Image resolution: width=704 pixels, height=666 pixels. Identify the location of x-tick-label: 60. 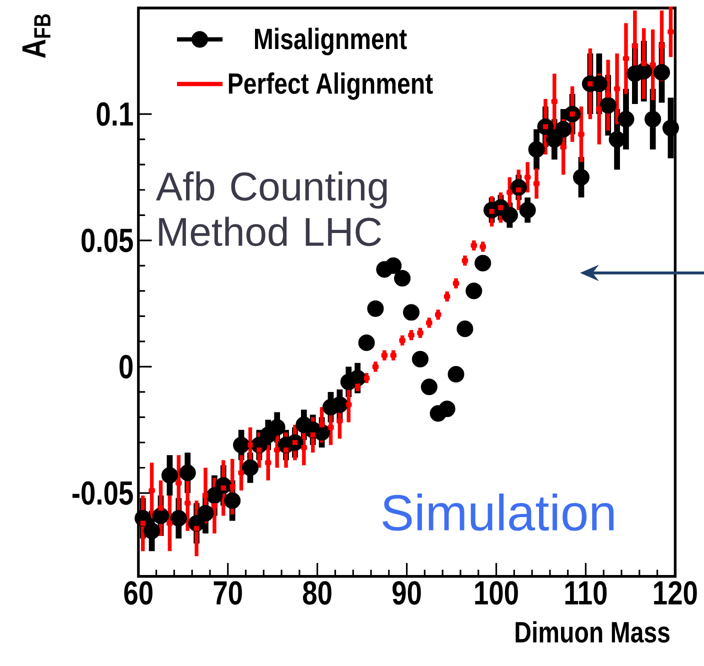
(138, 593).